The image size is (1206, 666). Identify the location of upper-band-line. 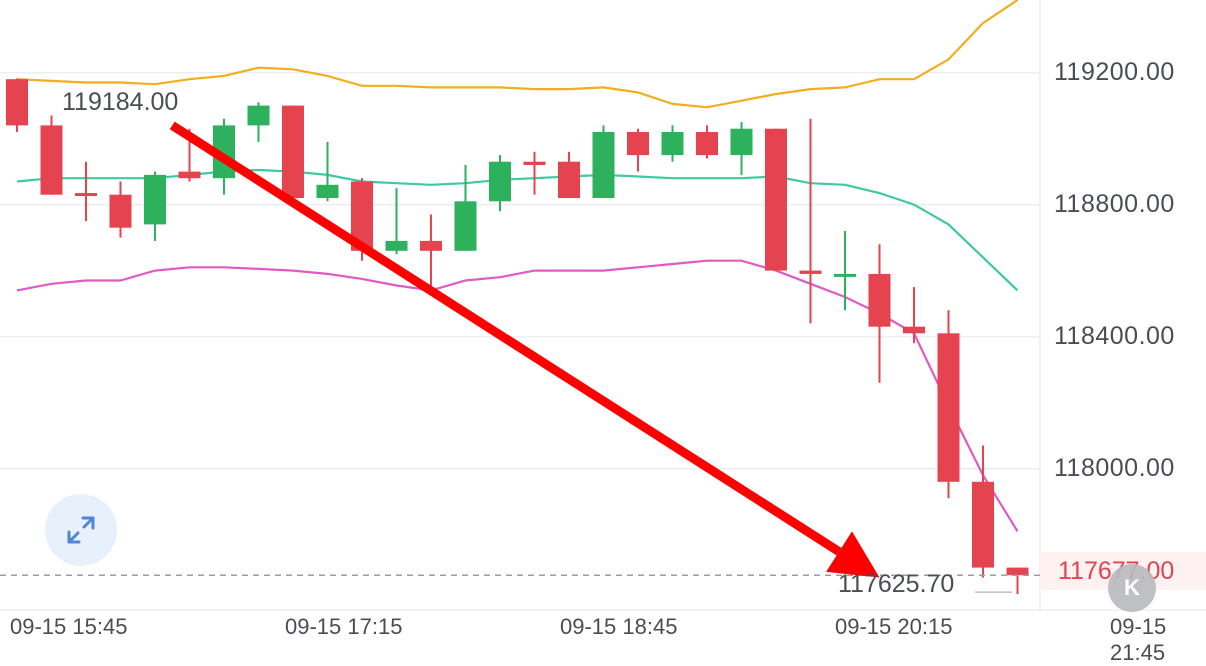
(517, 54).